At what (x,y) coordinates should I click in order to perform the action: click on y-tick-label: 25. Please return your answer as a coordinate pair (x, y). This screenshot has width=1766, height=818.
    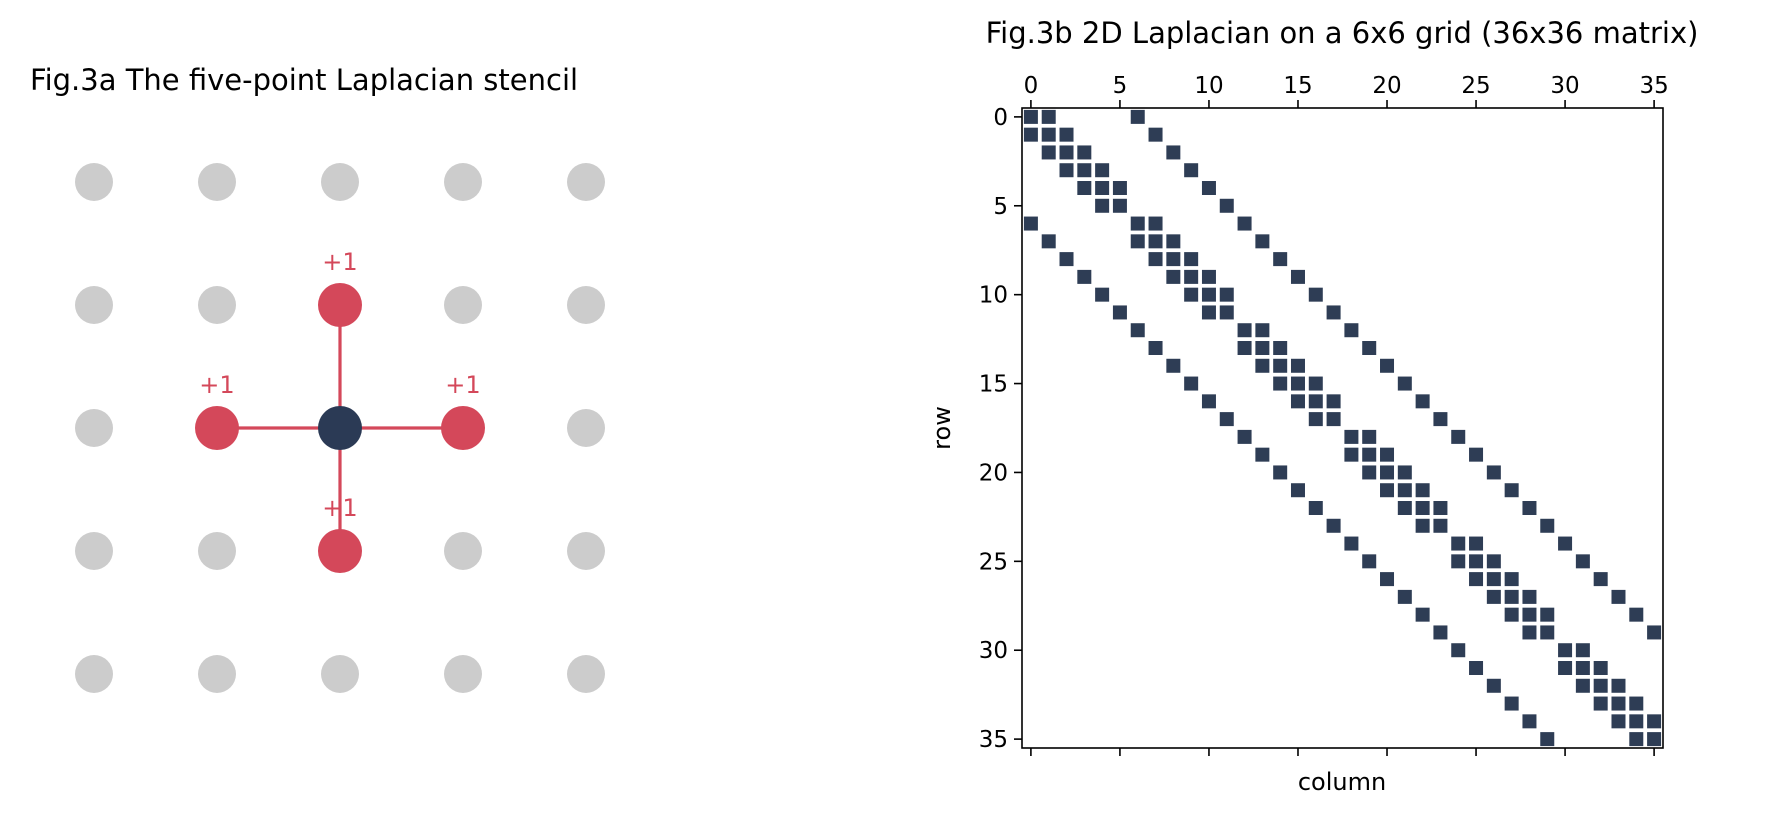
    Looking at the image, I should click on (993, 562).